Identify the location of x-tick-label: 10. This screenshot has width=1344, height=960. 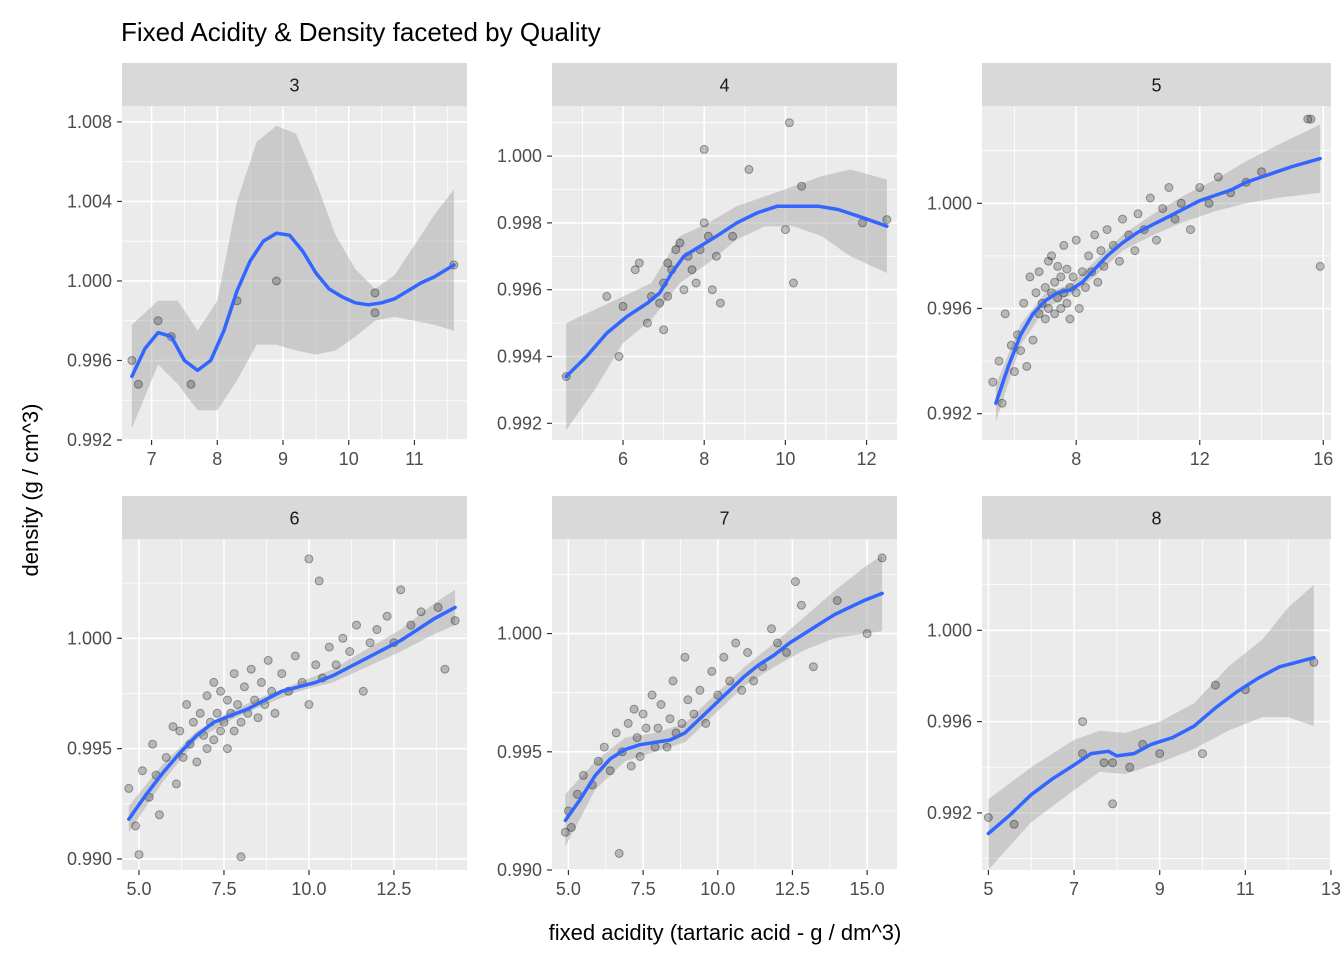
(349, 459).